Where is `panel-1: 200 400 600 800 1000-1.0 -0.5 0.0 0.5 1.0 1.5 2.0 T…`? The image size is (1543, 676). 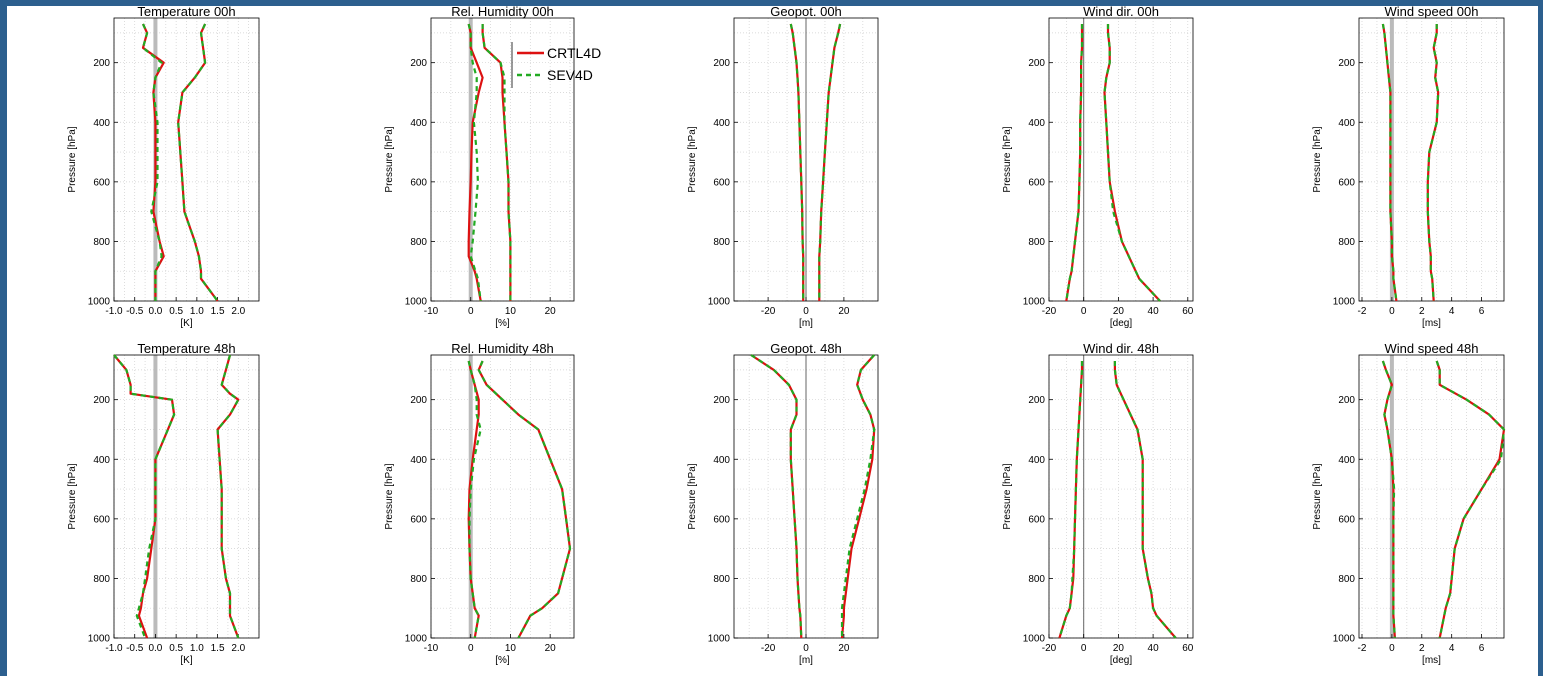
panel-1: 200 400 600 800 1000-1.0 -0.5 0.0 0.5 1.0 1.5 2.0 T… is located at coordinates (163, 167).